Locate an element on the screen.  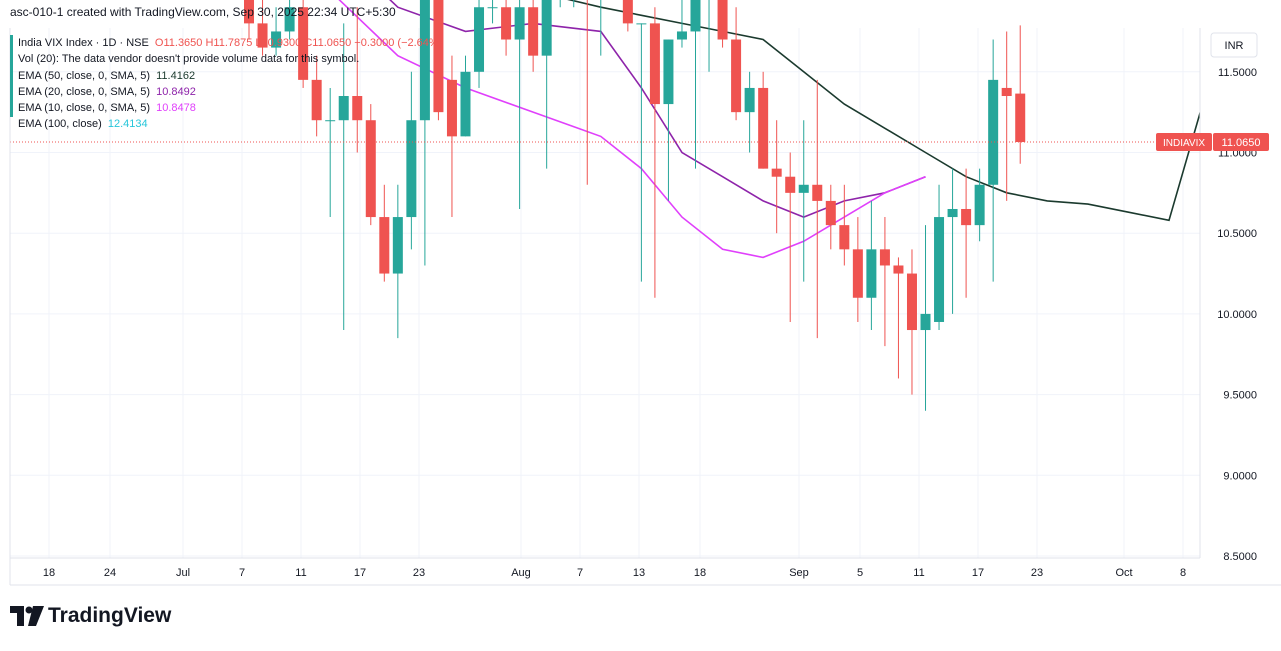
price-tick-label: 9.5000 is located at coordinates (1240, 396).